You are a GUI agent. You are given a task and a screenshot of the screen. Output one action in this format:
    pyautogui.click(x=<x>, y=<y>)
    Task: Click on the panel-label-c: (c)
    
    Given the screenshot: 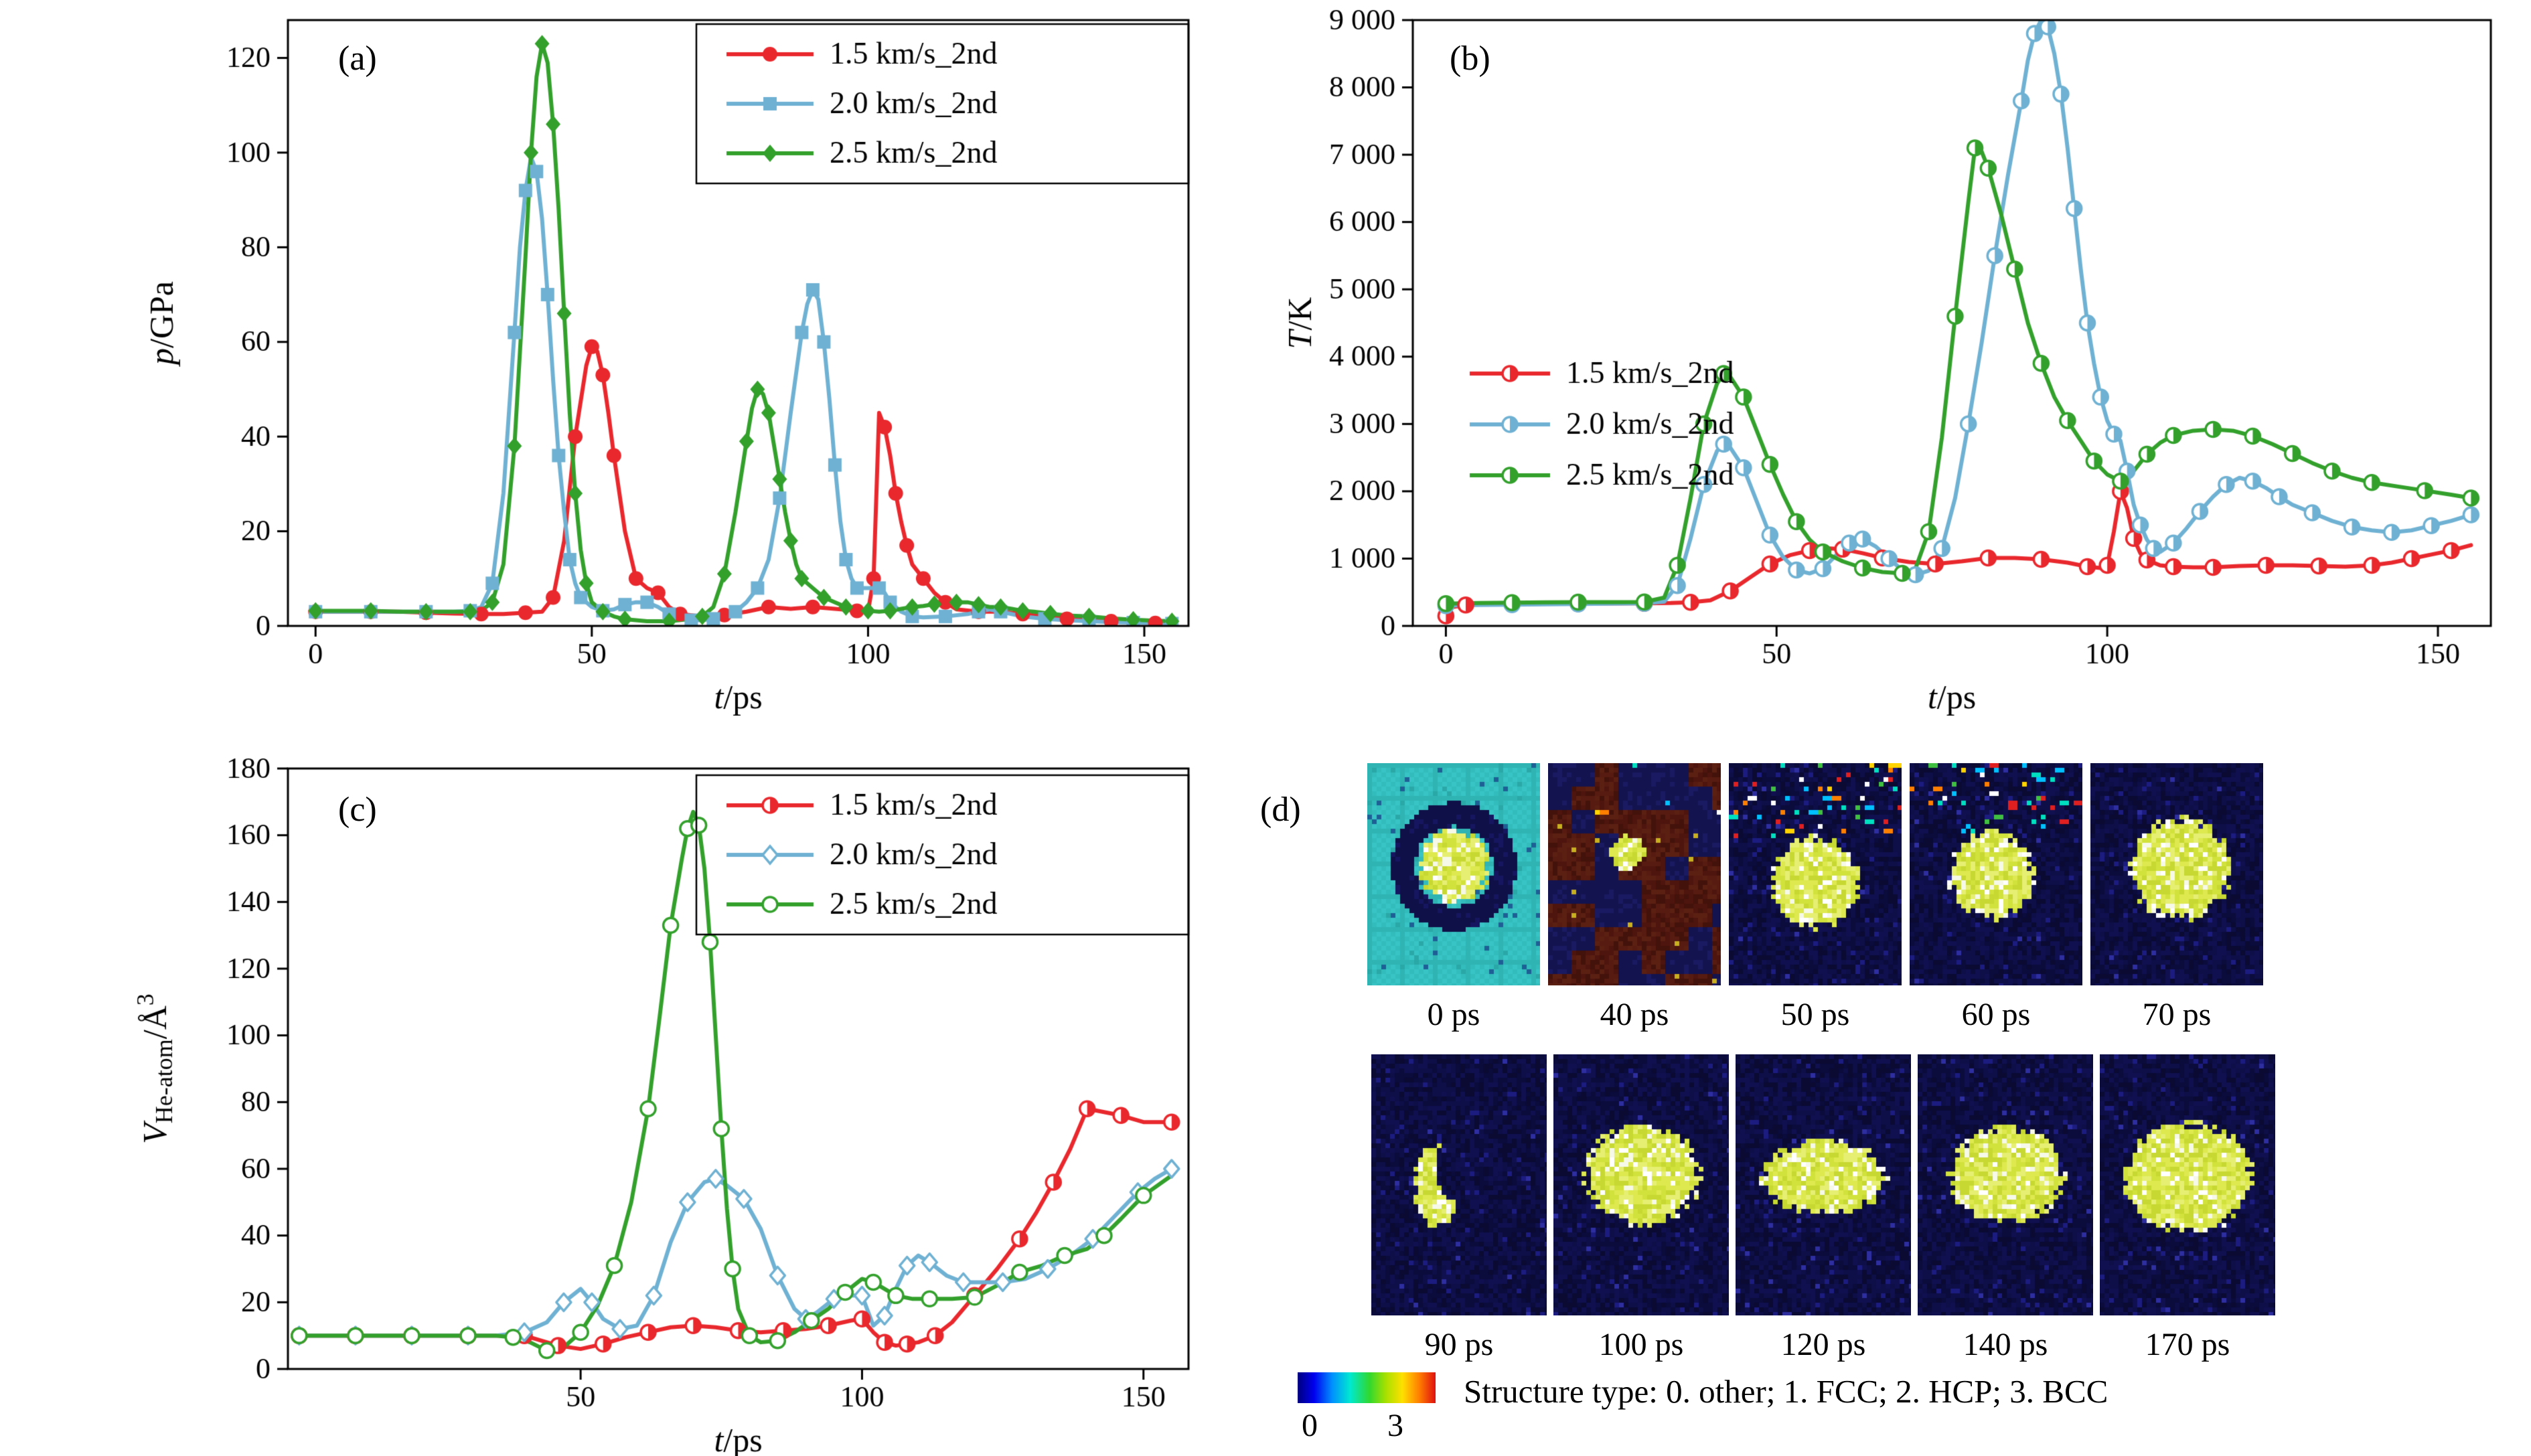 What is the action you would take?
    pyautogui.click(x=357, y=810)
    